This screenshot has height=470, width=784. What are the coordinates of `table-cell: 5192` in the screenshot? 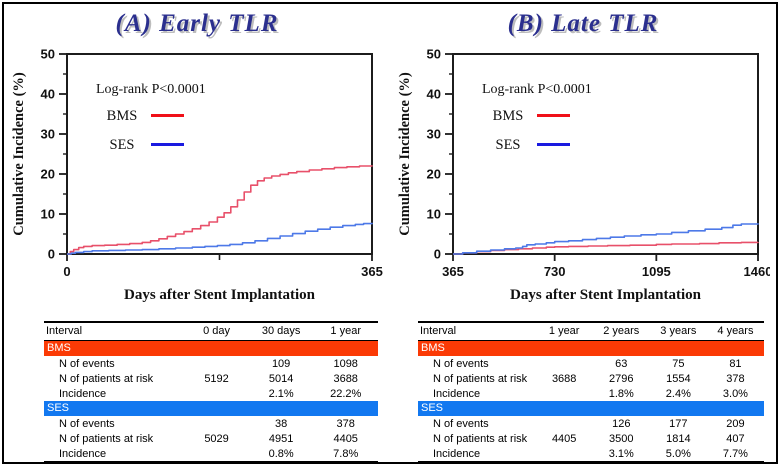 It's located at (216, 378).